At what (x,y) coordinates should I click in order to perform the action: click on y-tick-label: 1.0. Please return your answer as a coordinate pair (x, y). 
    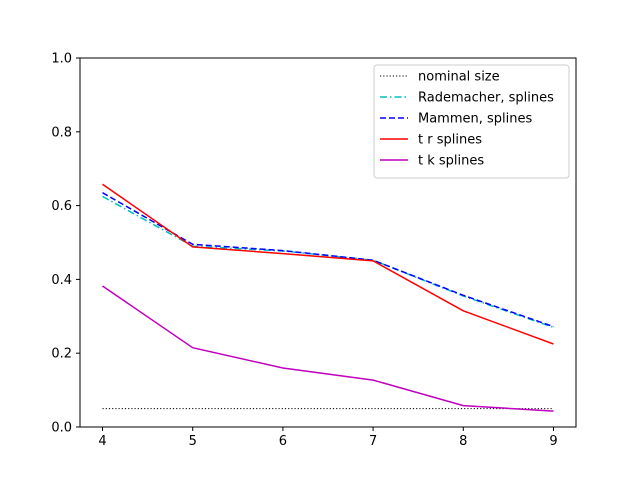
    Looking at the image, I should click on (61, 59).